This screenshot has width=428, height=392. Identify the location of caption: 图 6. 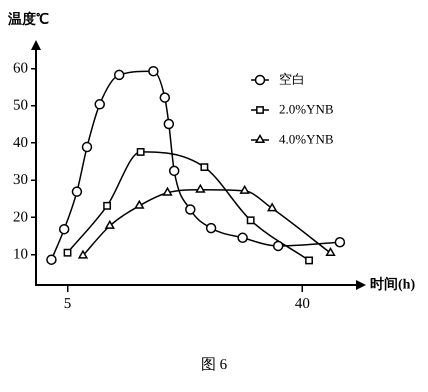
(214, 365).